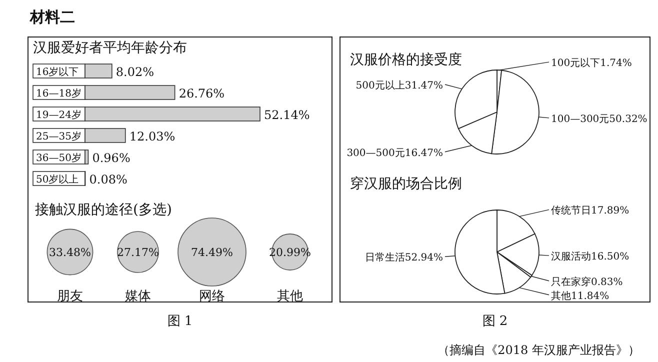  Describe the element at coordinates (406, 60) in the screenshot. I see `chart-title: 汉服价格的接受度` at that location.